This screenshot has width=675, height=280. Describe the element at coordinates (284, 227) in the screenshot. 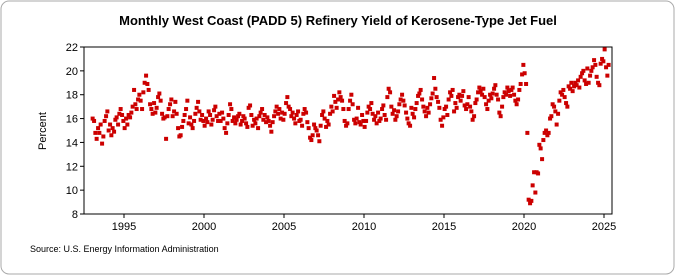

I see `x-tick-label: 2005` at that location.